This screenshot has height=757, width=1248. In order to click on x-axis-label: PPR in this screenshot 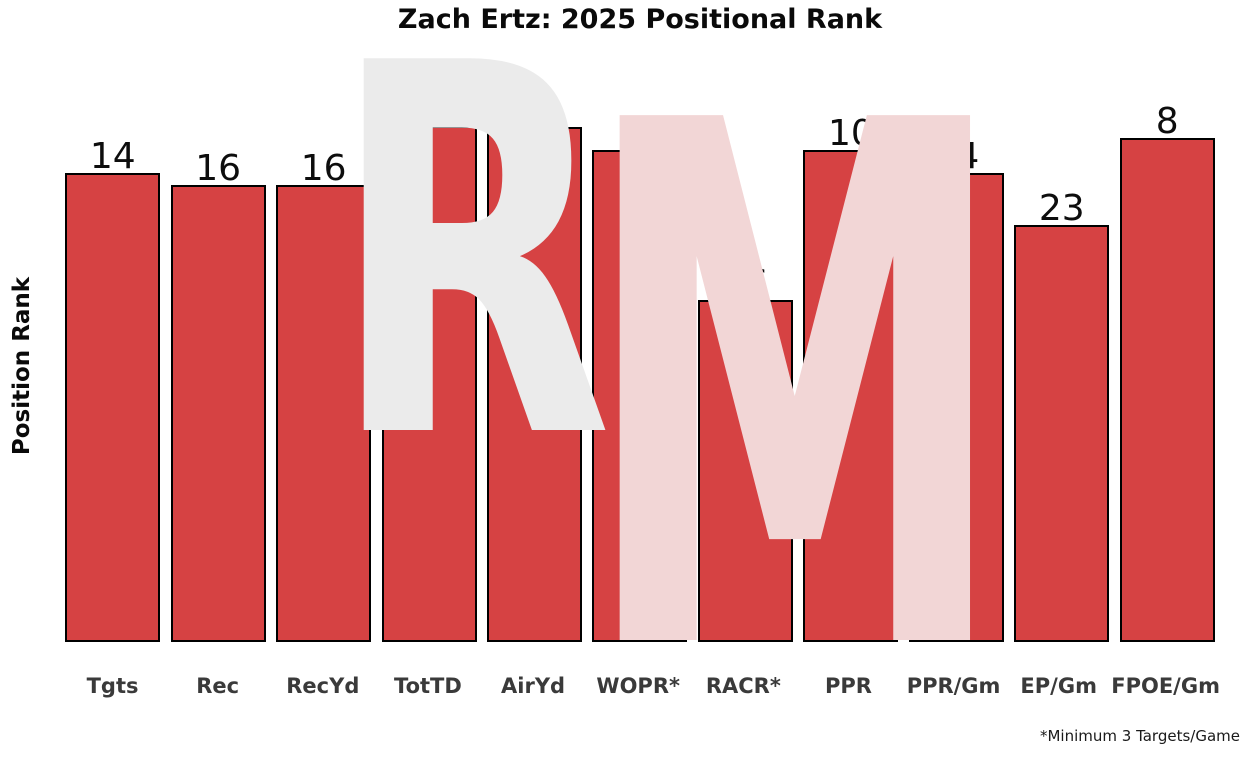, I will do `click(848, 686)`.